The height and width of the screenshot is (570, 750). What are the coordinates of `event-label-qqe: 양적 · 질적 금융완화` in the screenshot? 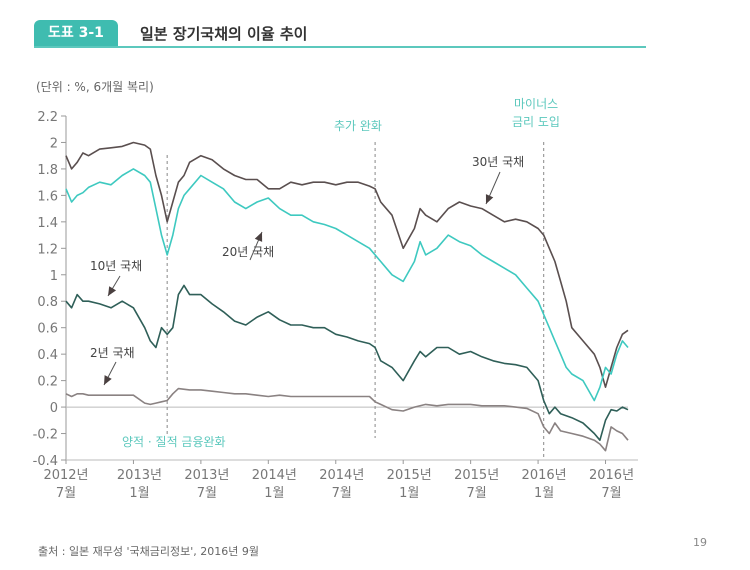 It's located at (174, 442).